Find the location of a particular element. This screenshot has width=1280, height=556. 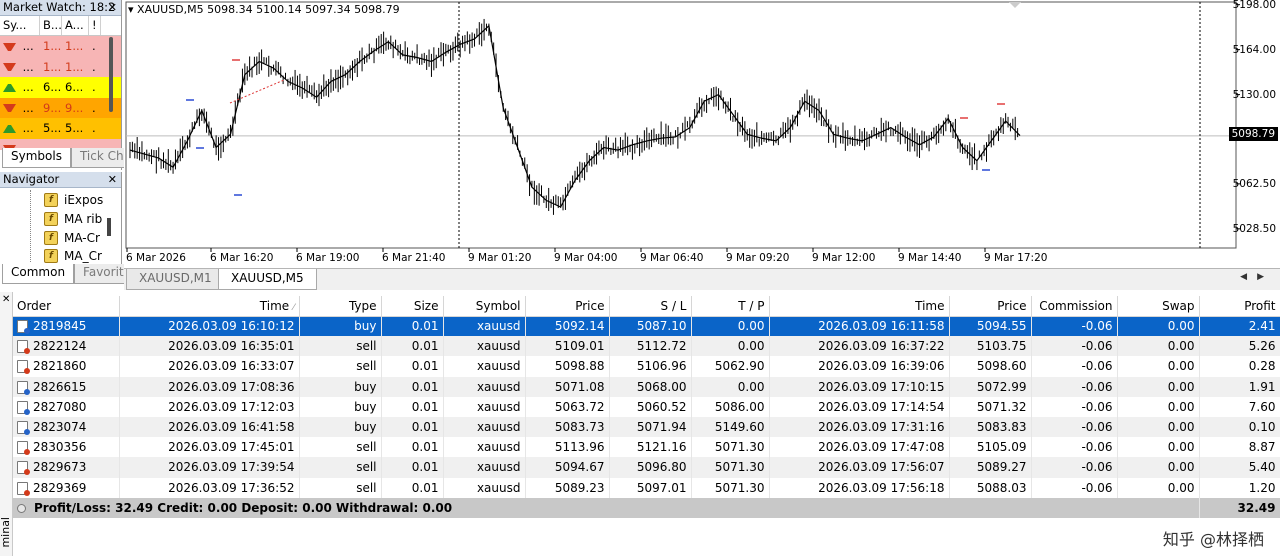

col-swap: Swap is located at coordinates (1158, 306).